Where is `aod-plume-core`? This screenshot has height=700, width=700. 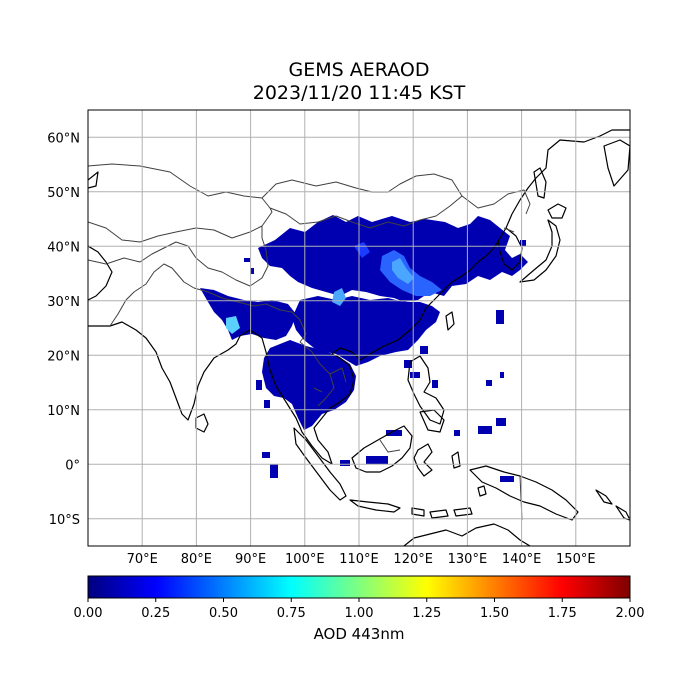 aod-plume-core is located at coordinates (403, 271).